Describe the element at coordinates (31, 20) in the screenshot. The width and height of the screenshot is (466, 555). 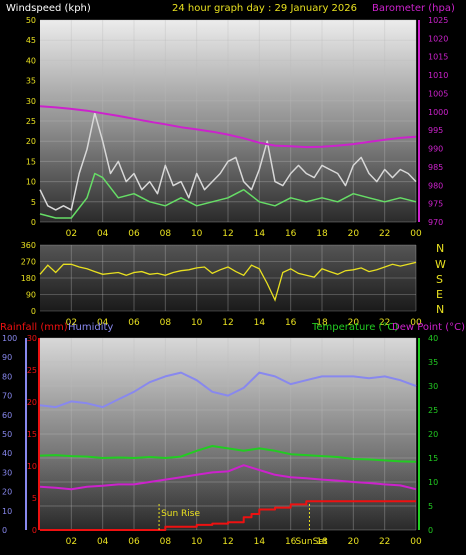
I see `y-left-tick-label: 50` at that location.